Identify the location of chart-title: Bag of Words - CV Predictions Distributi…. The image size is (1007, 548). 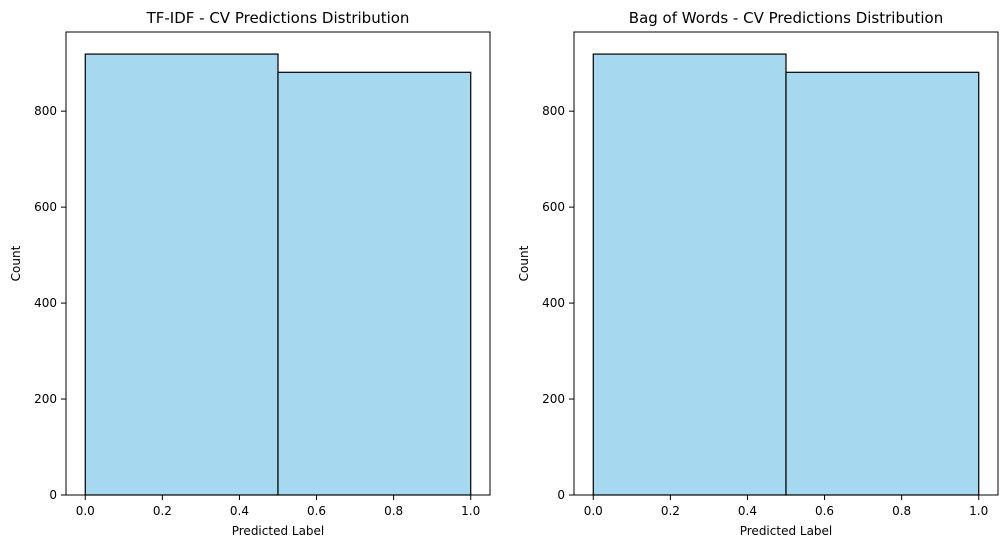
(786, 18).